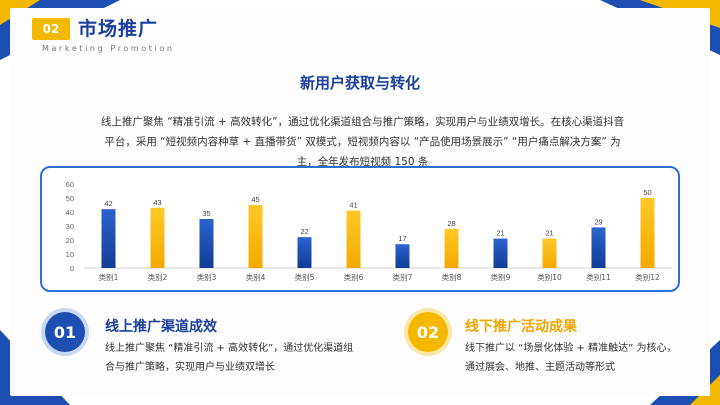 The height and width of the screenshot is (405, 720). What do you see at coordinates (549, 277) in the screenshot?
I see `x-tick-label: 类别10` at bounding box center [549, 277].